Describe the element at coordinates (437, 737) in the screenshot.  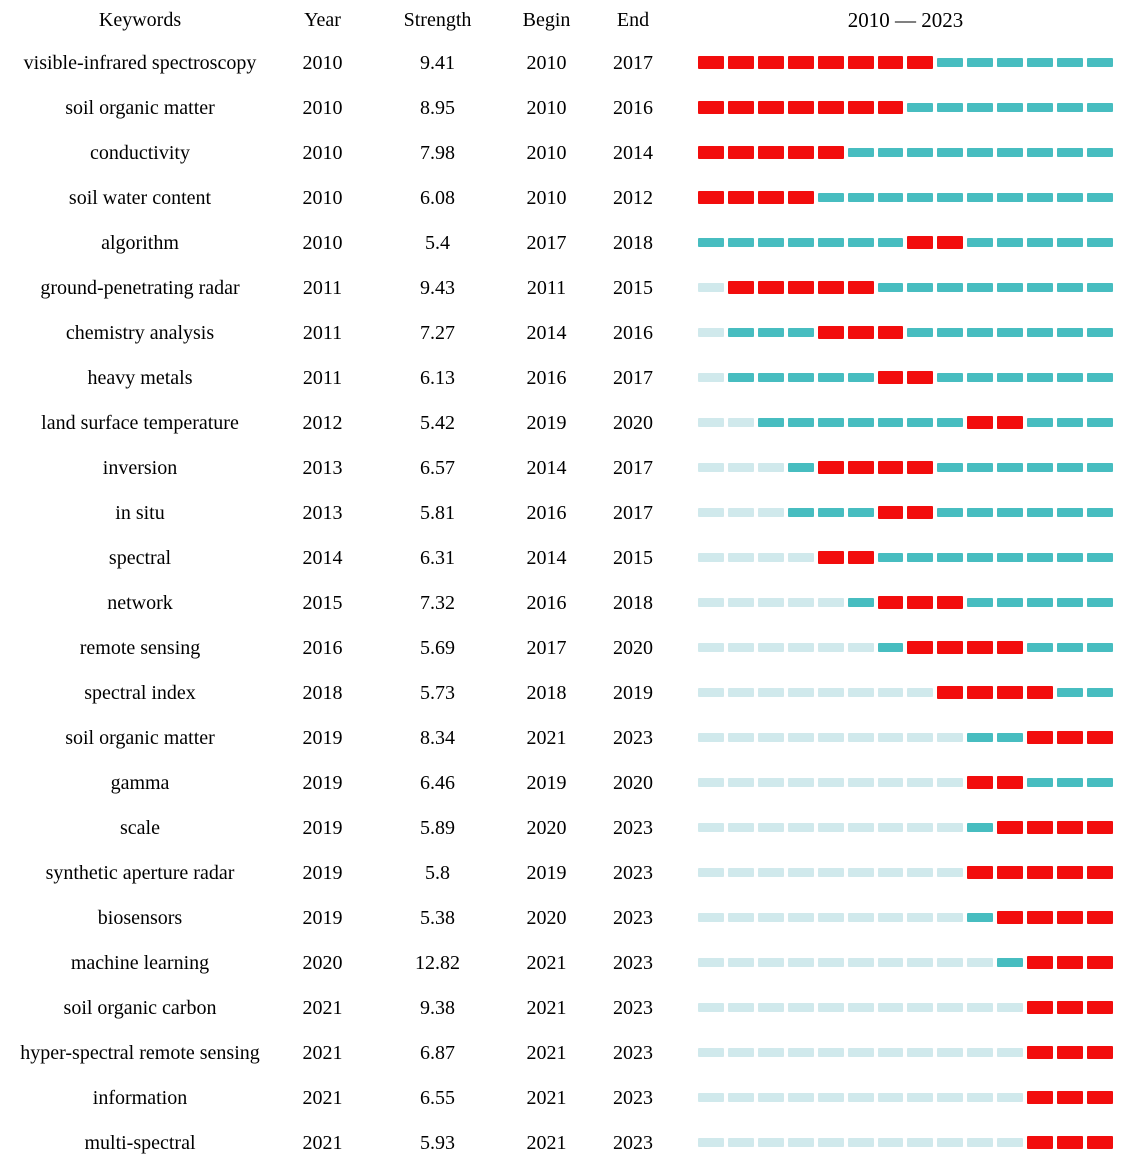
I see `strength-cell: 8.34` at that location.